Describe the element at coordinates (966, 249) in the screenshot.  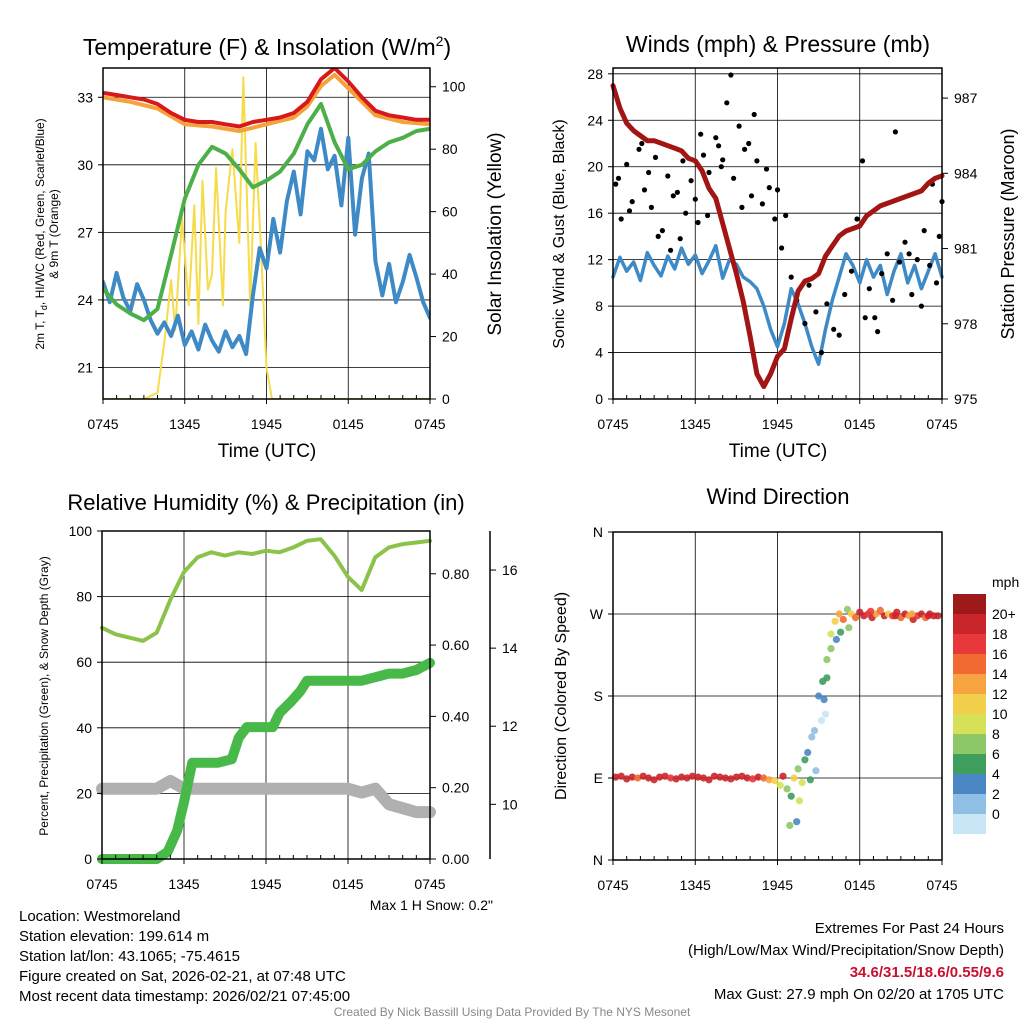
I see `y-tick-label: 981` at that location.